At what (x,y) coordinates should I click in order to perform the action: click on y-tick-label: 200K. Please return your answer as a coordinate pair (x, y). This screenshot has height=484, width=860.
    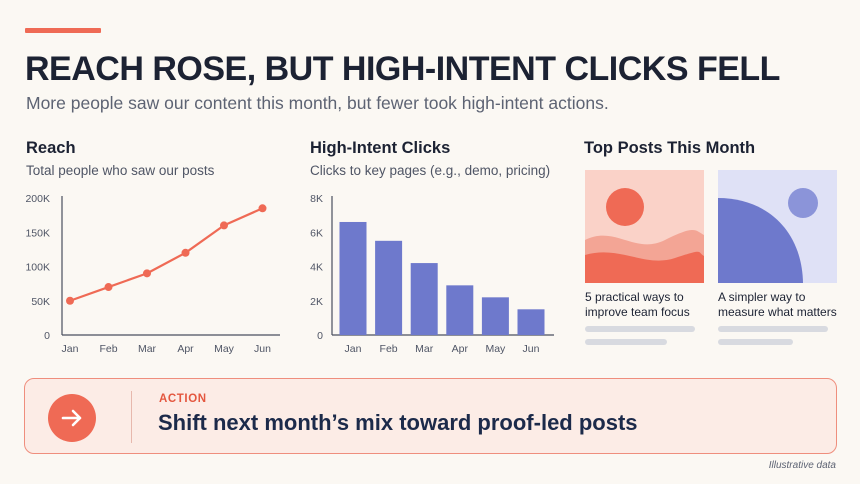
    Looking at the image, I should click on (37, 199).